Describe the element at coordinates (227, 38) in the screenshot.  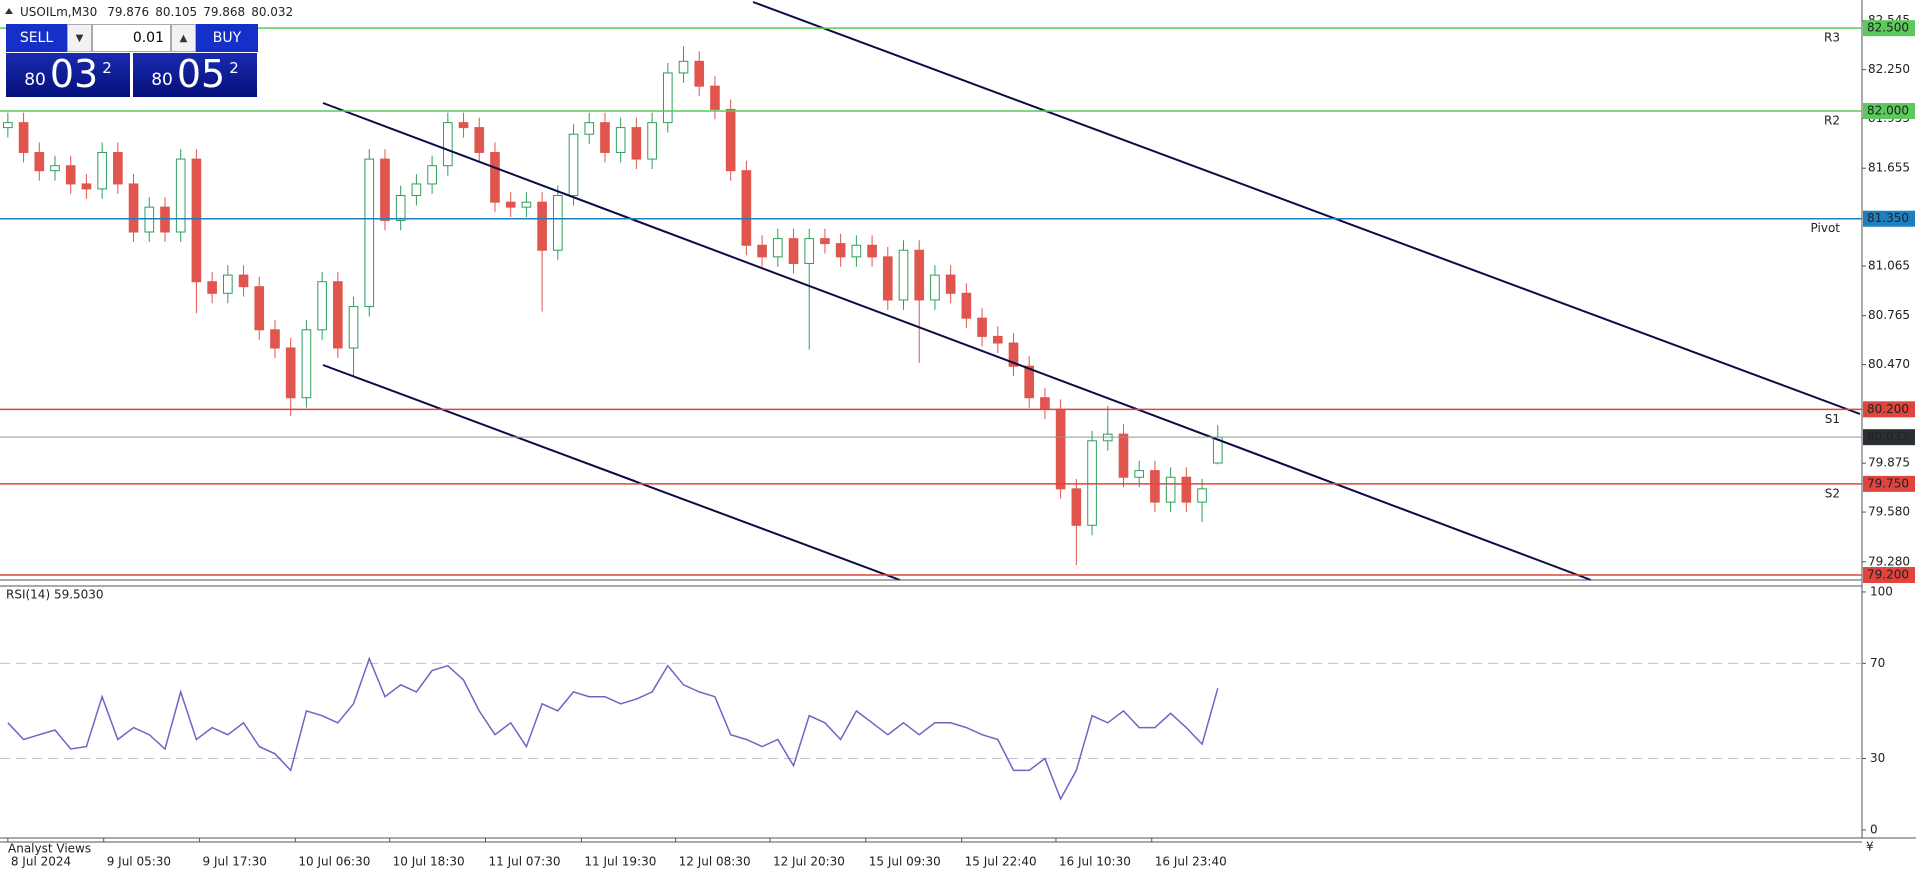
I see `buy-button: BUY` at that location.